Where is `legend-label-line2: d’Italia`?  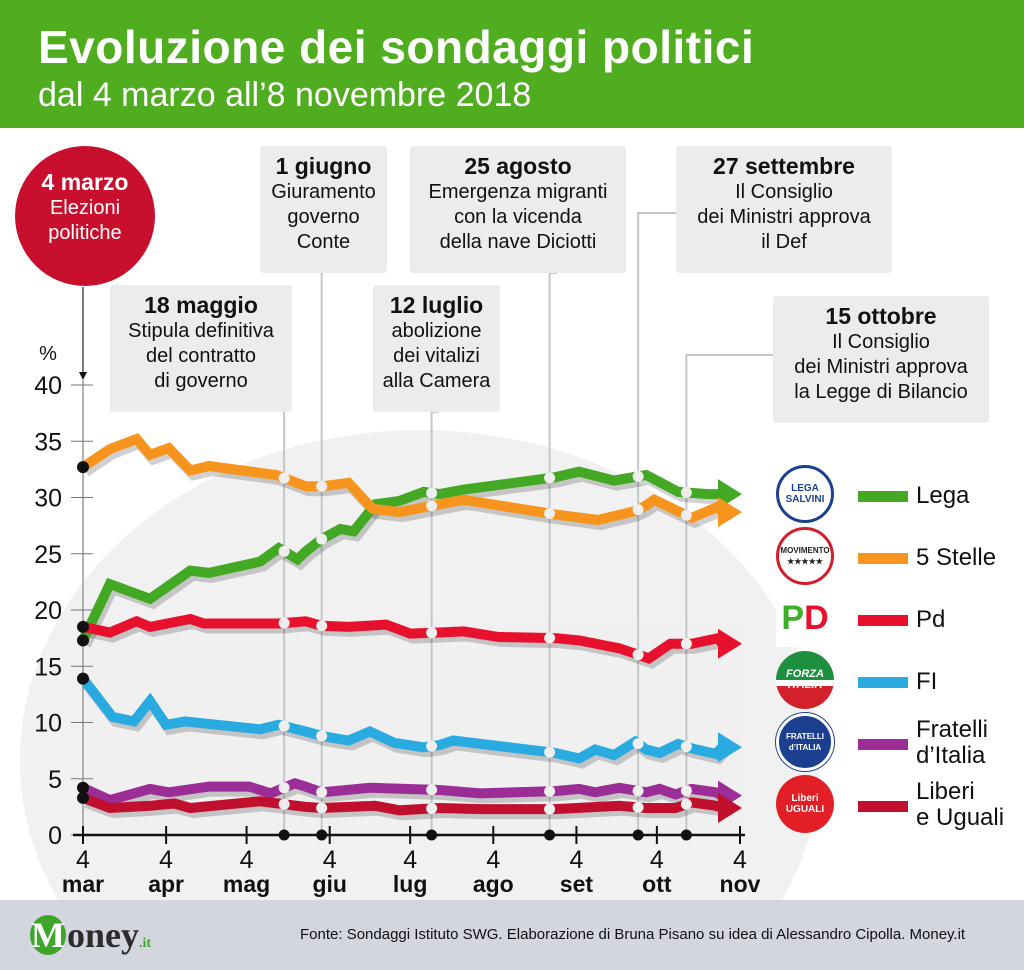 legend-label-line2: d’Italia is located at coordinates (951, 755).